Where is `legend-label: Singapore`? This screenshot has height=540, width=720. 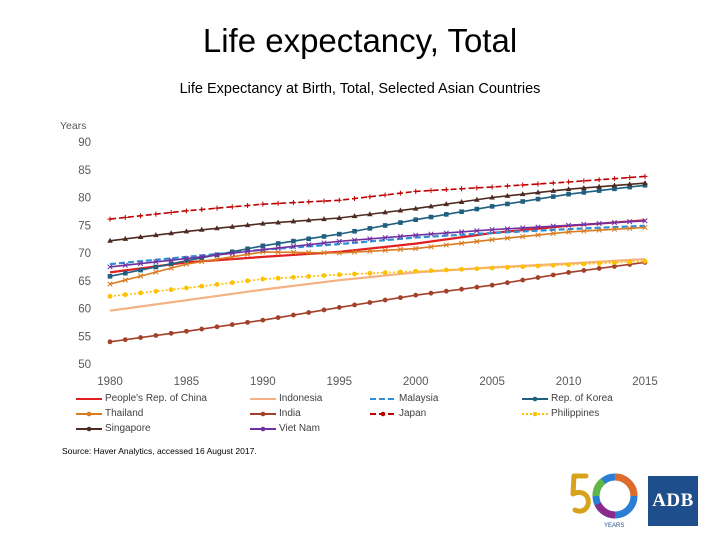 legend-label: Singapore is located at coordinates (128, 428).